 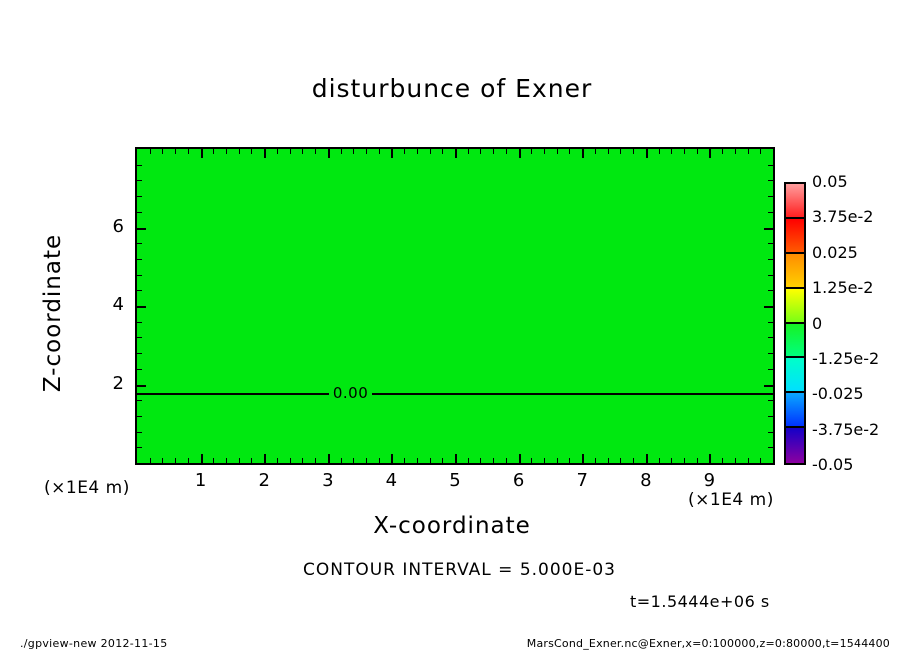 What do you see at coordinates (53, 313) in the screenshot?
I see `y-axis-title: Z-coordinate` at bounding box center [53, 313].